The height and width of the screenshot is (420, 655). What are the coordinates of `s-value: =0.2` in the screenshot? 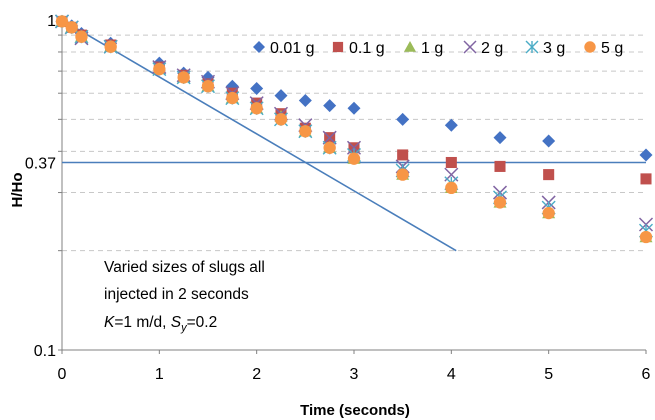 It's located at (202, 322).